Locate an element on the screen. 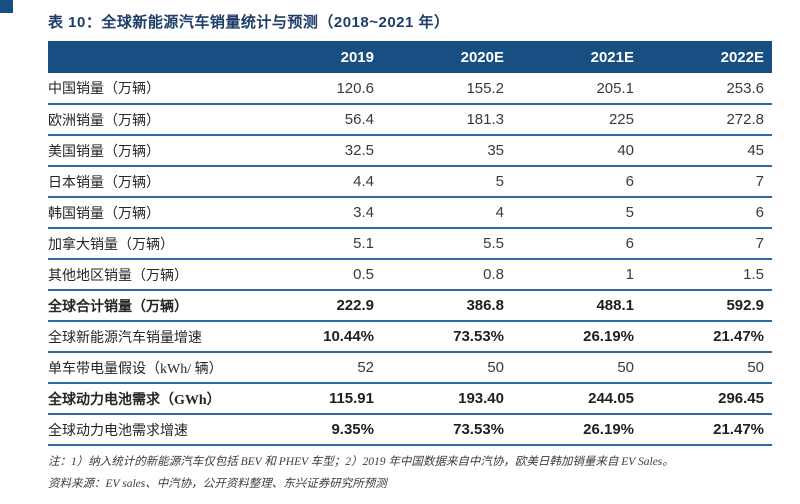  table-row: 欧洲销量（万辆） 56.4 181.3 225 272.8 is located at coordinates (410, 120).